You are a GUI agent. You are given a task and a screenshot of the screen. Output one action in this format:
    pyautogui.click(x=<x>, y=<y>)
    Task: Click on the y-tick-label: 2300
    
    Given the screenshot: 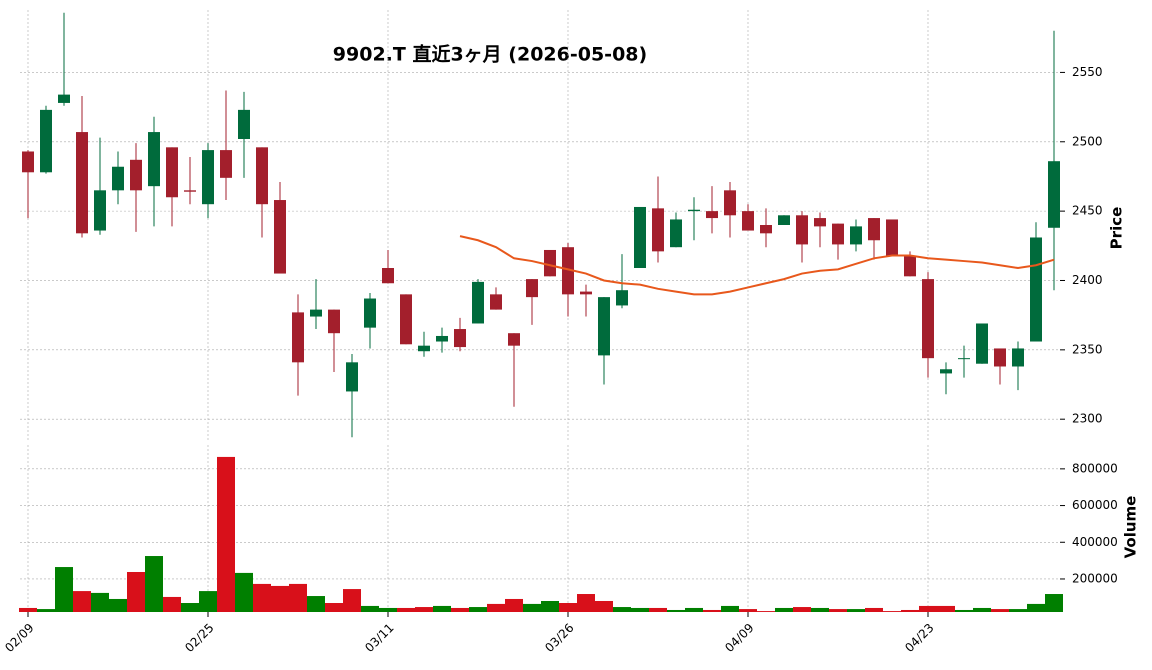 What is the action you would take?
    pyautogui.click(x=1087, y=419)
    